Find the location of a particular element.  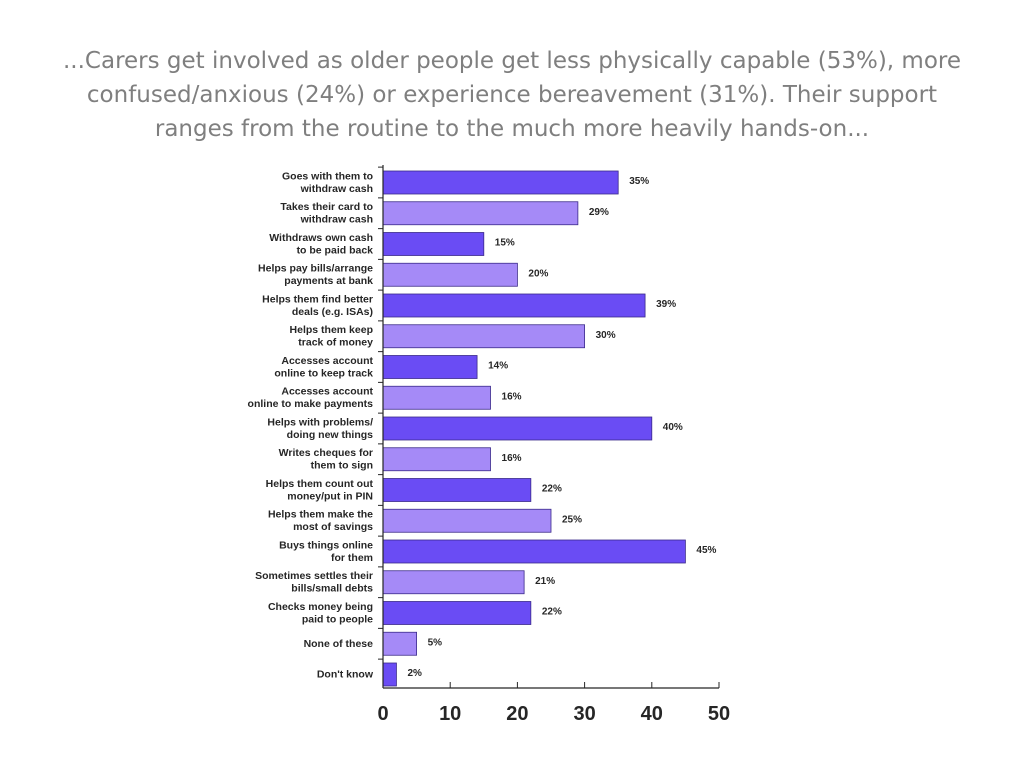

category-label-line: None of these is located at coordinates (339, 644).